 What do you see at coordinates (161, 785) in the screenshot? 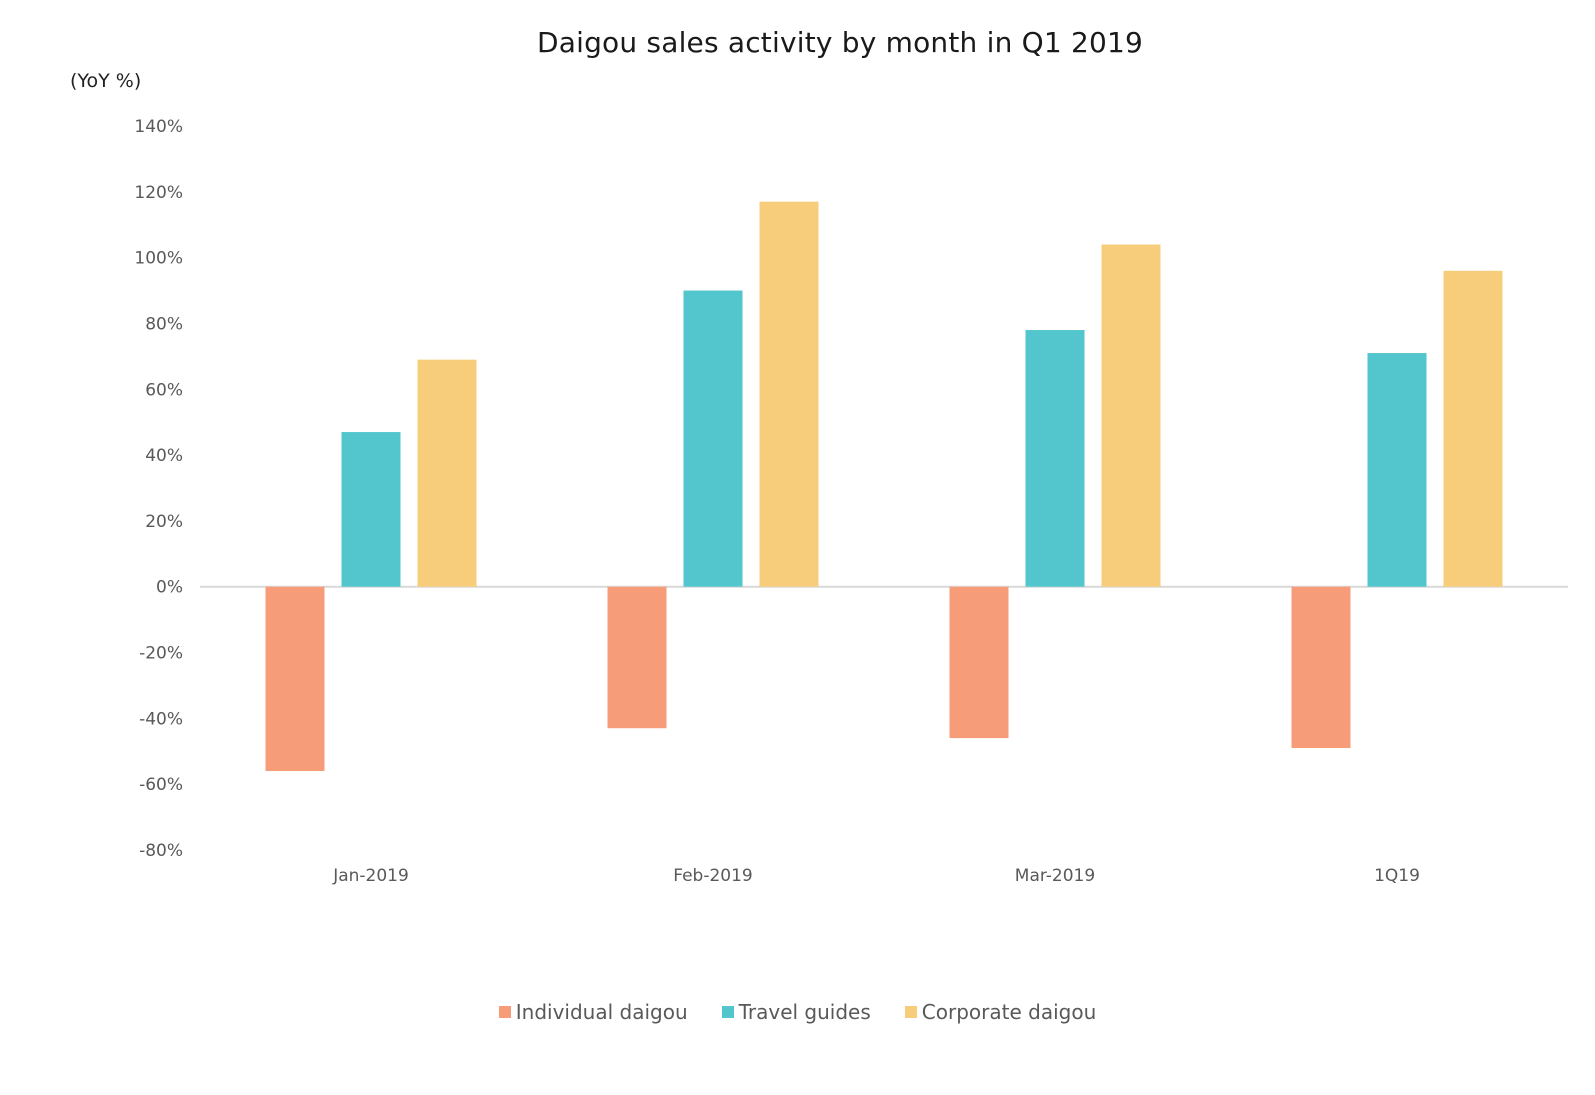
I see `y-tick-label: -60%` at bounding box center [161, 785].